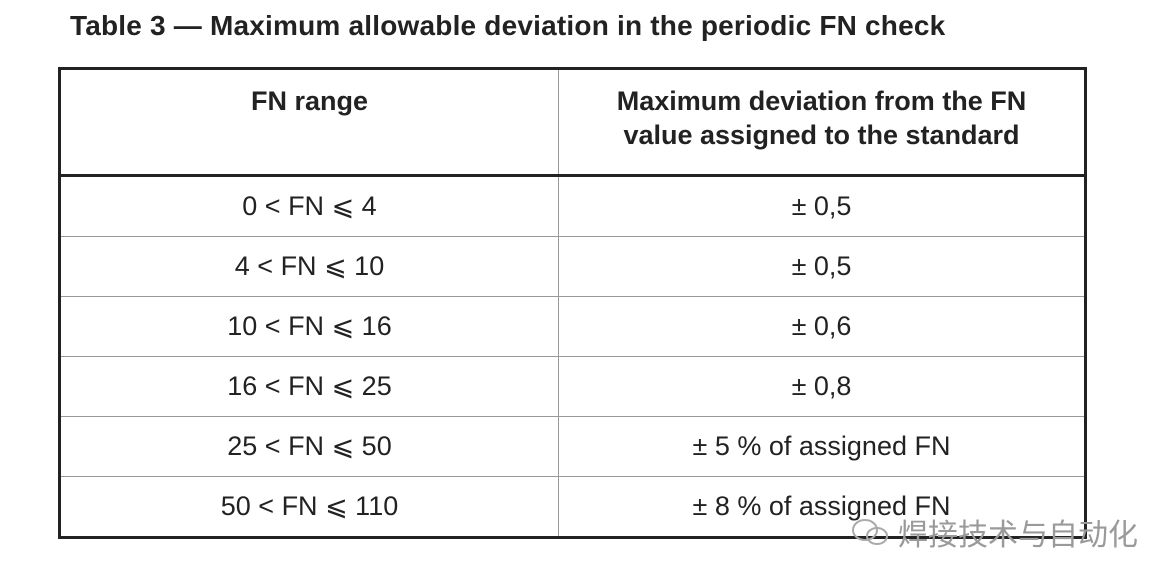  I want to click on table-row: 25 < FN ⩽ 50 ± 5 % of assigned FN, so click(572, 446).